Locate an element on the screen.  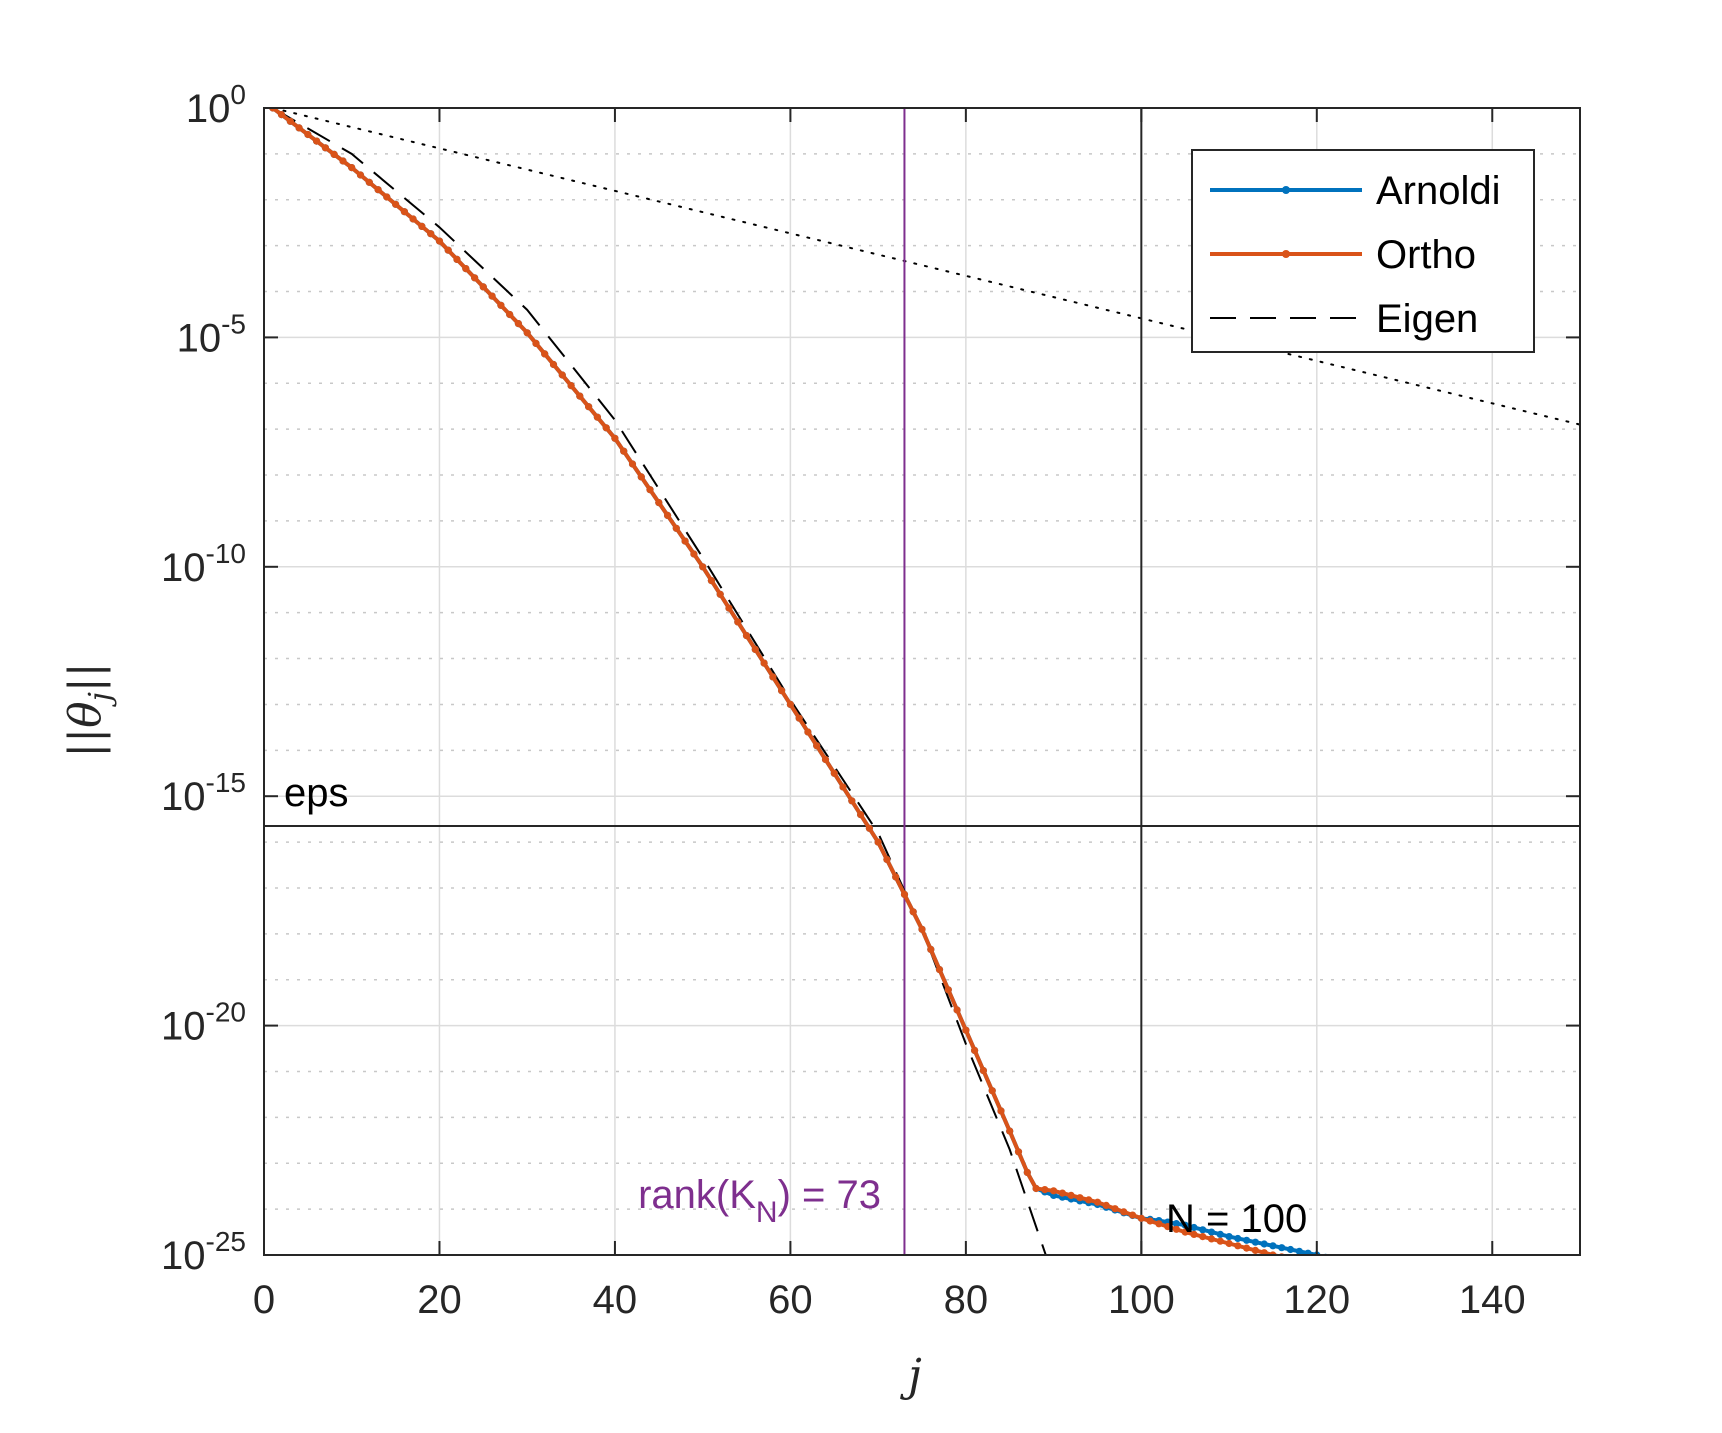
x-tick-label: 20 is located at coordinates (439, 1300).